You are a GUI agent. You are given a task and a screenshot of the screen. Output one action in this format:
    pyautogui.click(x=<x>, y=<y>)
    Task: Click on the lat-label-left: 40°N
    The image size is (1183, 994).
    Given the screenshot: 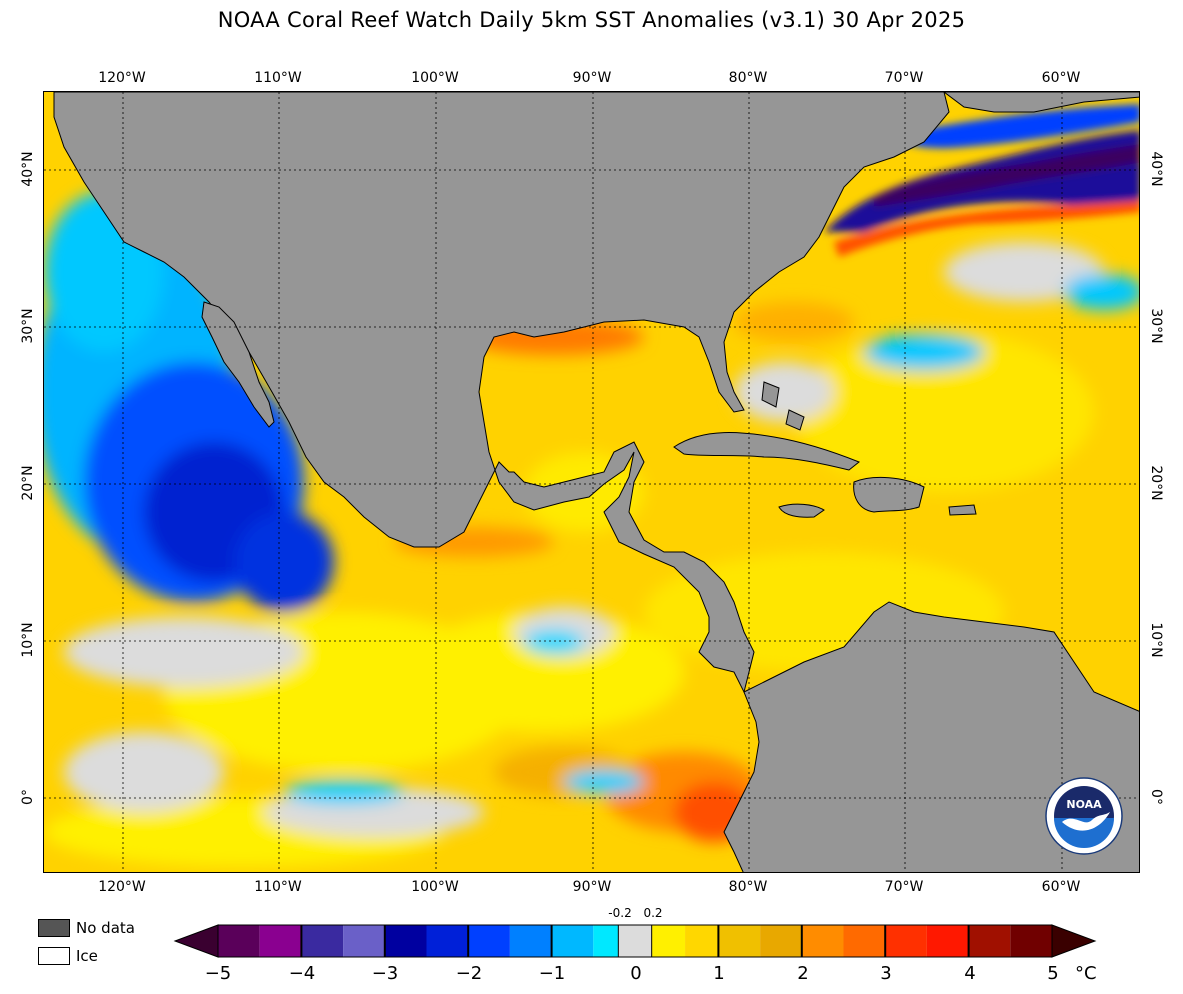 What is the action you would take?
    pyautogui.click(x=28, y=169)
    